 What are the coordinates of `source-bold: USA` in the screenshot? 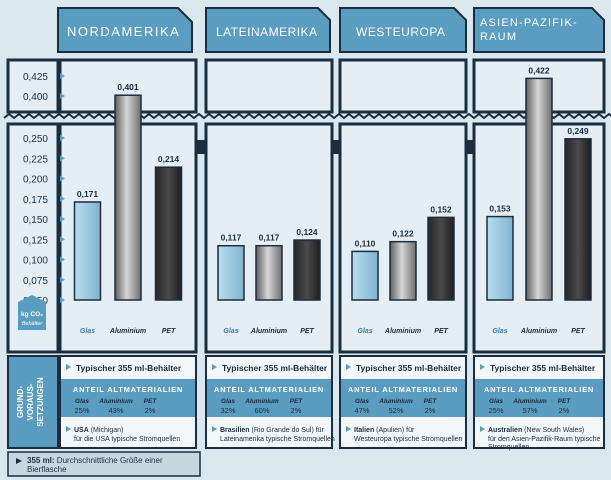 It's located at (81, 430).